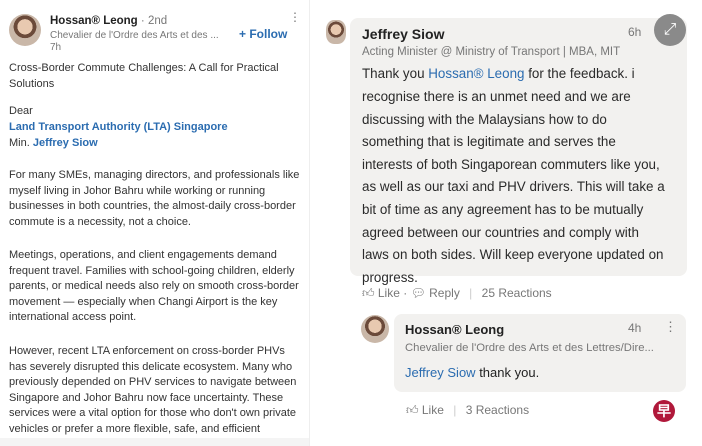 The height and width of the screenshot is (446, 702). Describe the element at coordinates (670, 30) in the screenshot. I see `expand-icon: ⤢` at that location.